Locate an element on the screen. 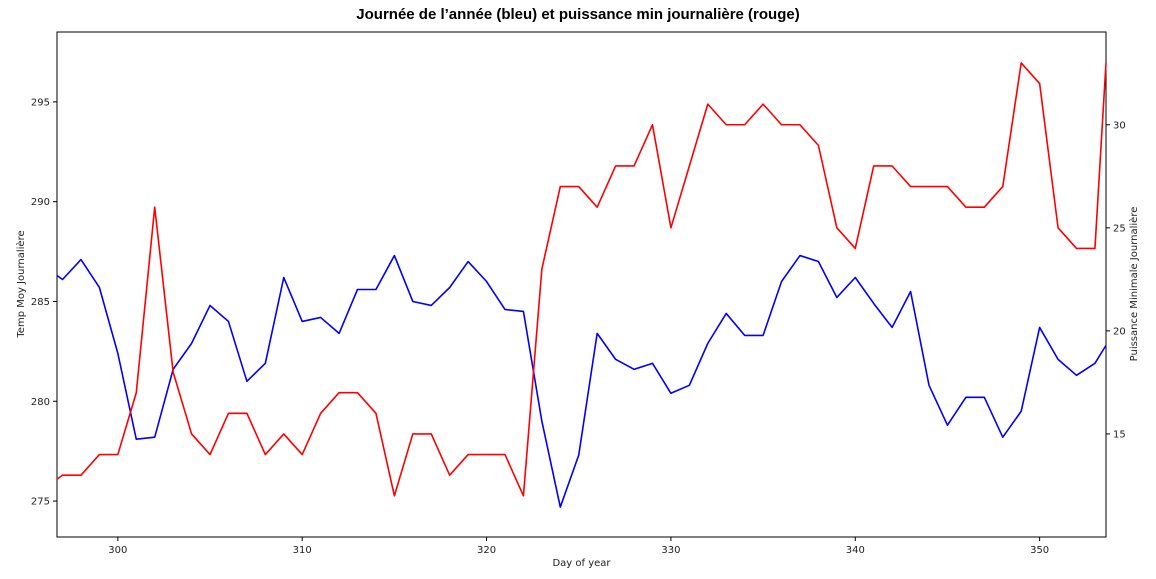  x-tick-label: 320 is located at coordinates (486, 550).